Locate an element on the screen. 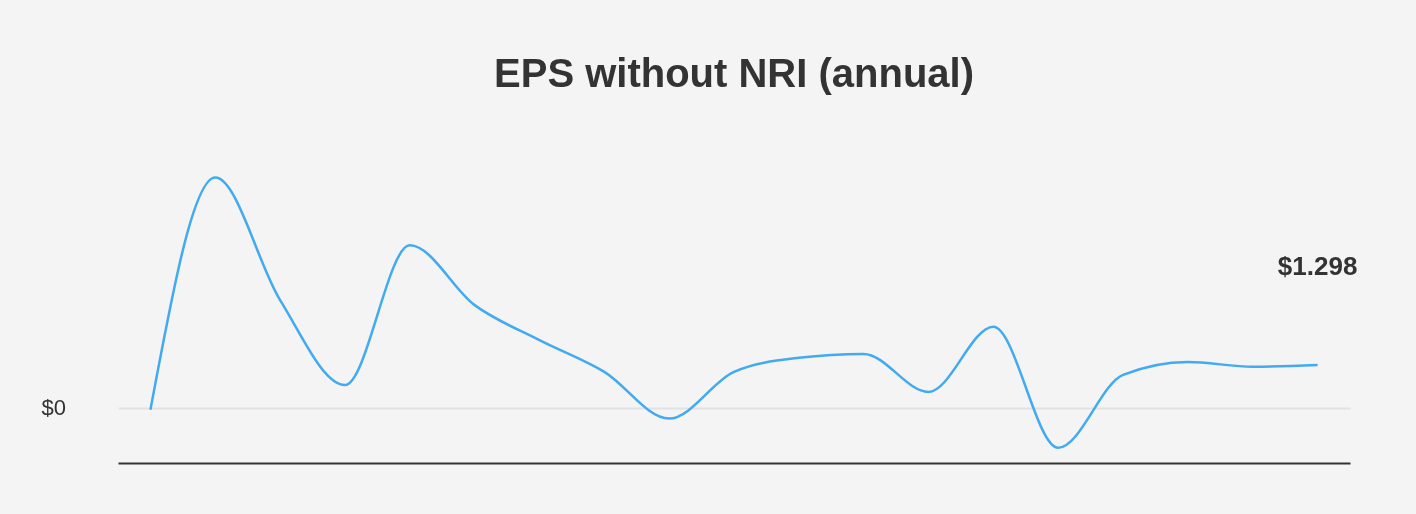 Image resolution: width=1416 pixels, height=514 pixels. annotation: $1.298 is located at coordinates (1317, 265).